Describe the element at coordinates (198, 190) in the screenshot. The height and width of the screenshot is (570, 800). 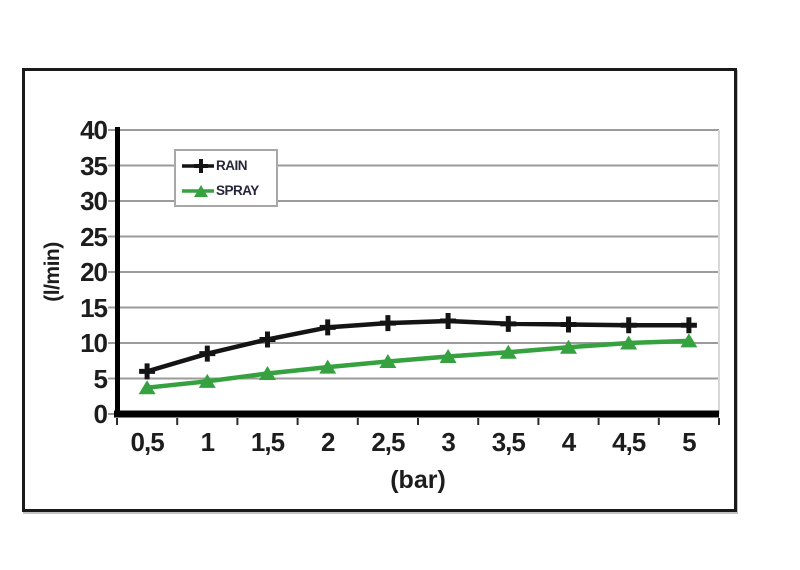
I see `legend-triangle-marker-icon` at that location.